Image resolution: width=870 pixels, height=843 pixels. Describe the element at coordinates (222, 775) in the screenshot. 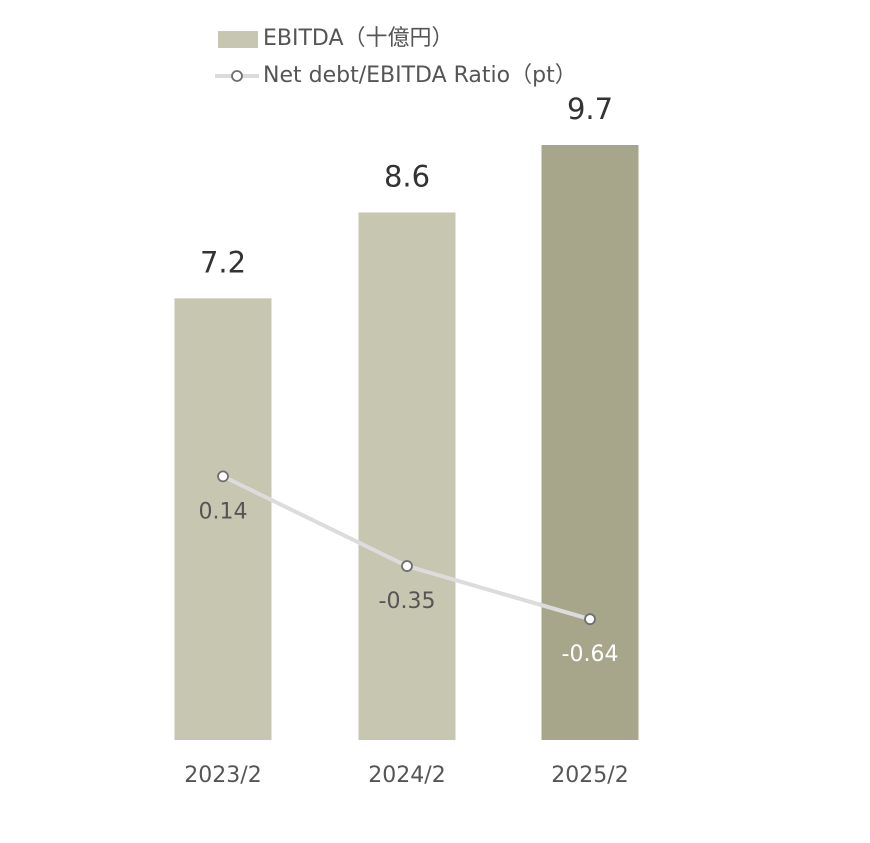

I see `x-tick-label: 2023/2` at that location.